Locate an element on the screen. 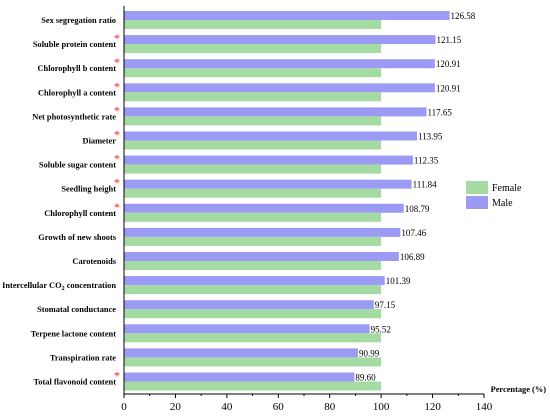 Image resolution: width=550 pixels, height=417 pixels. data-label: 90.99 is located at coordinates (369, 353).